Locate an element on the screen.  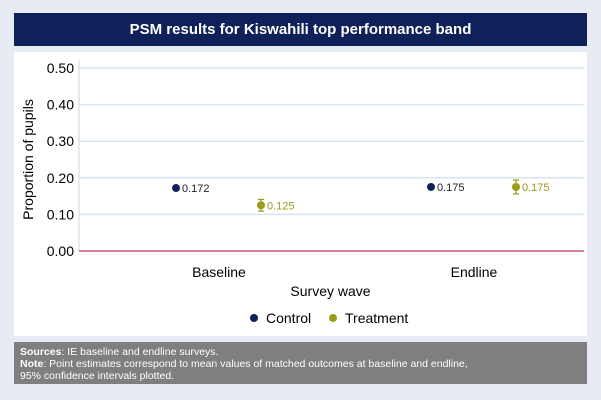
sources-label: Sources is located at coordinates (41, 352).